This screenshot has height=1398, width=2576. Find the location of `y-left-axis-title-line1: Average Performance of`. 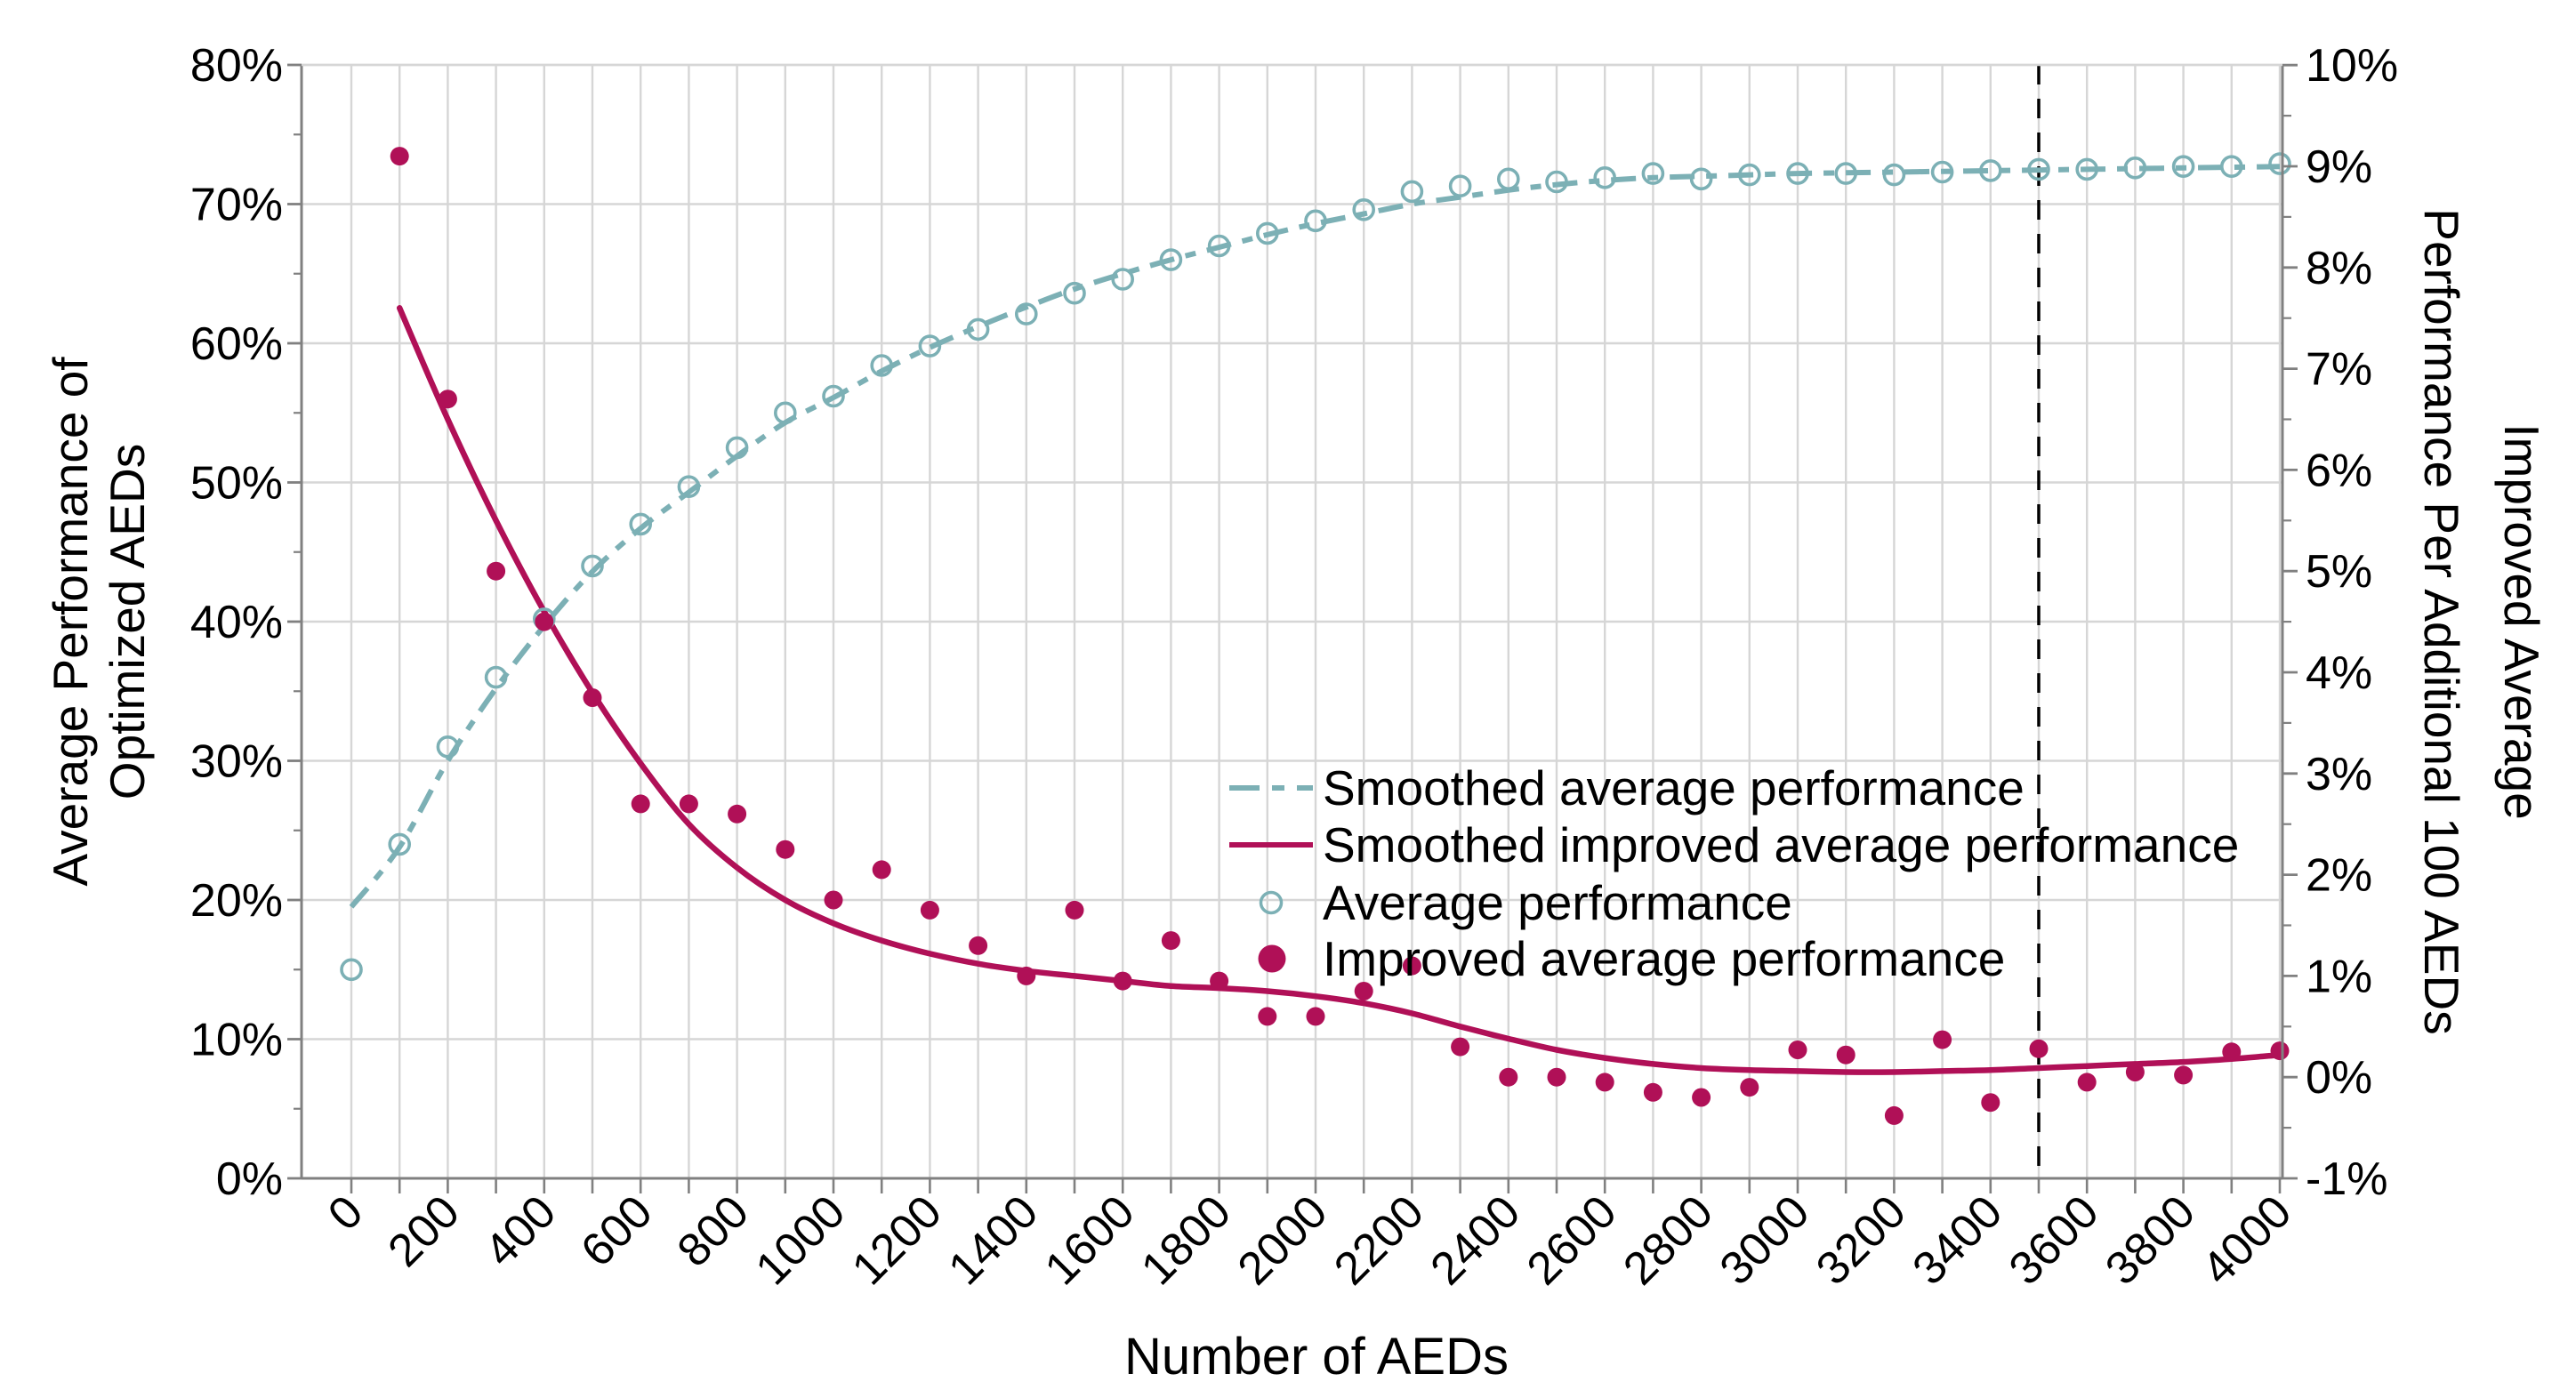

y-left-axis-title-line1: Average Performance of is located at coordinates (70, 622).